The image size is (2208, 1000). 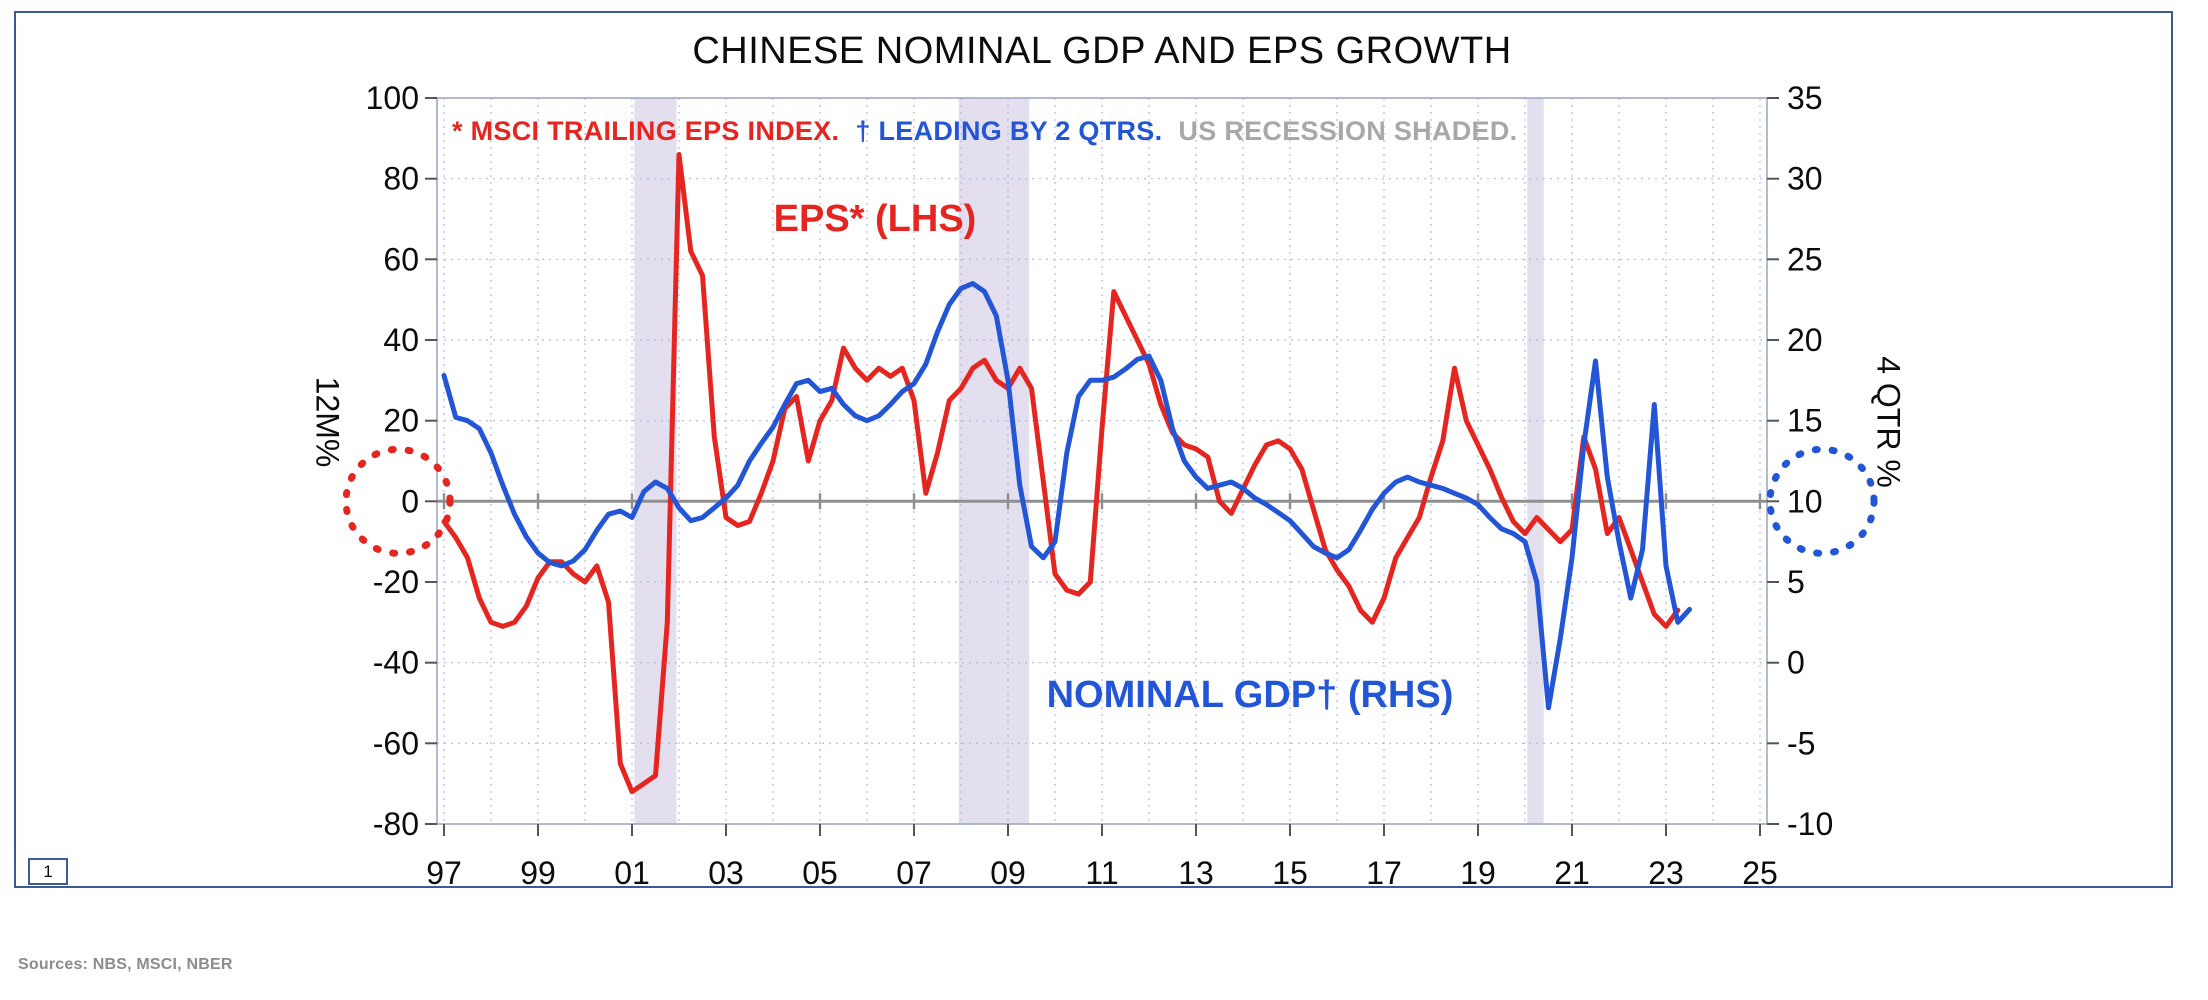 What do you see at coordinates (401, 179) in the screenshot?
I see `left-axis-tick-label: 80` at bounding box center [401, 179].